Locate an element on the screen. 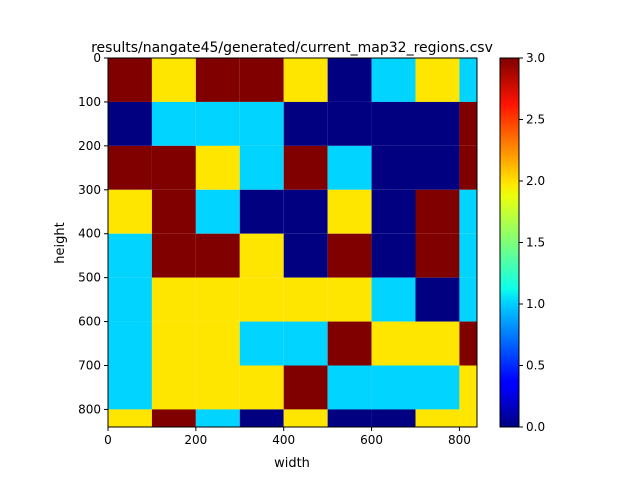 This screenshot has width=640, height=480. colorbar-gradient is located at coordinates (509, 242).